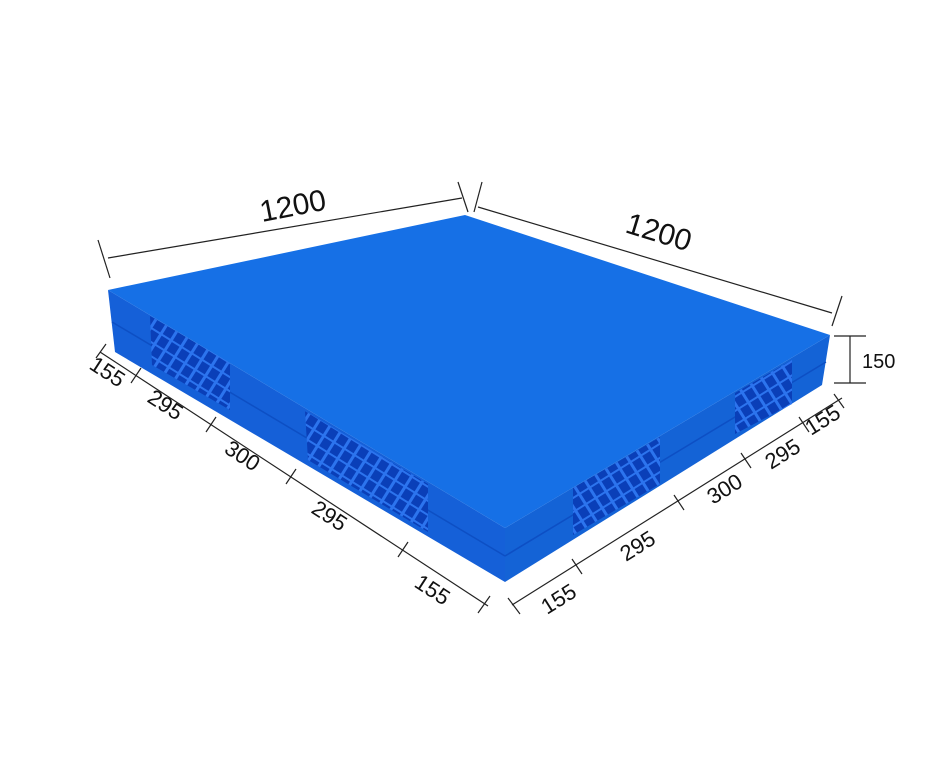 The image size is (948, 762). I want to click on label-length-right: 1200, so click(658, 232).